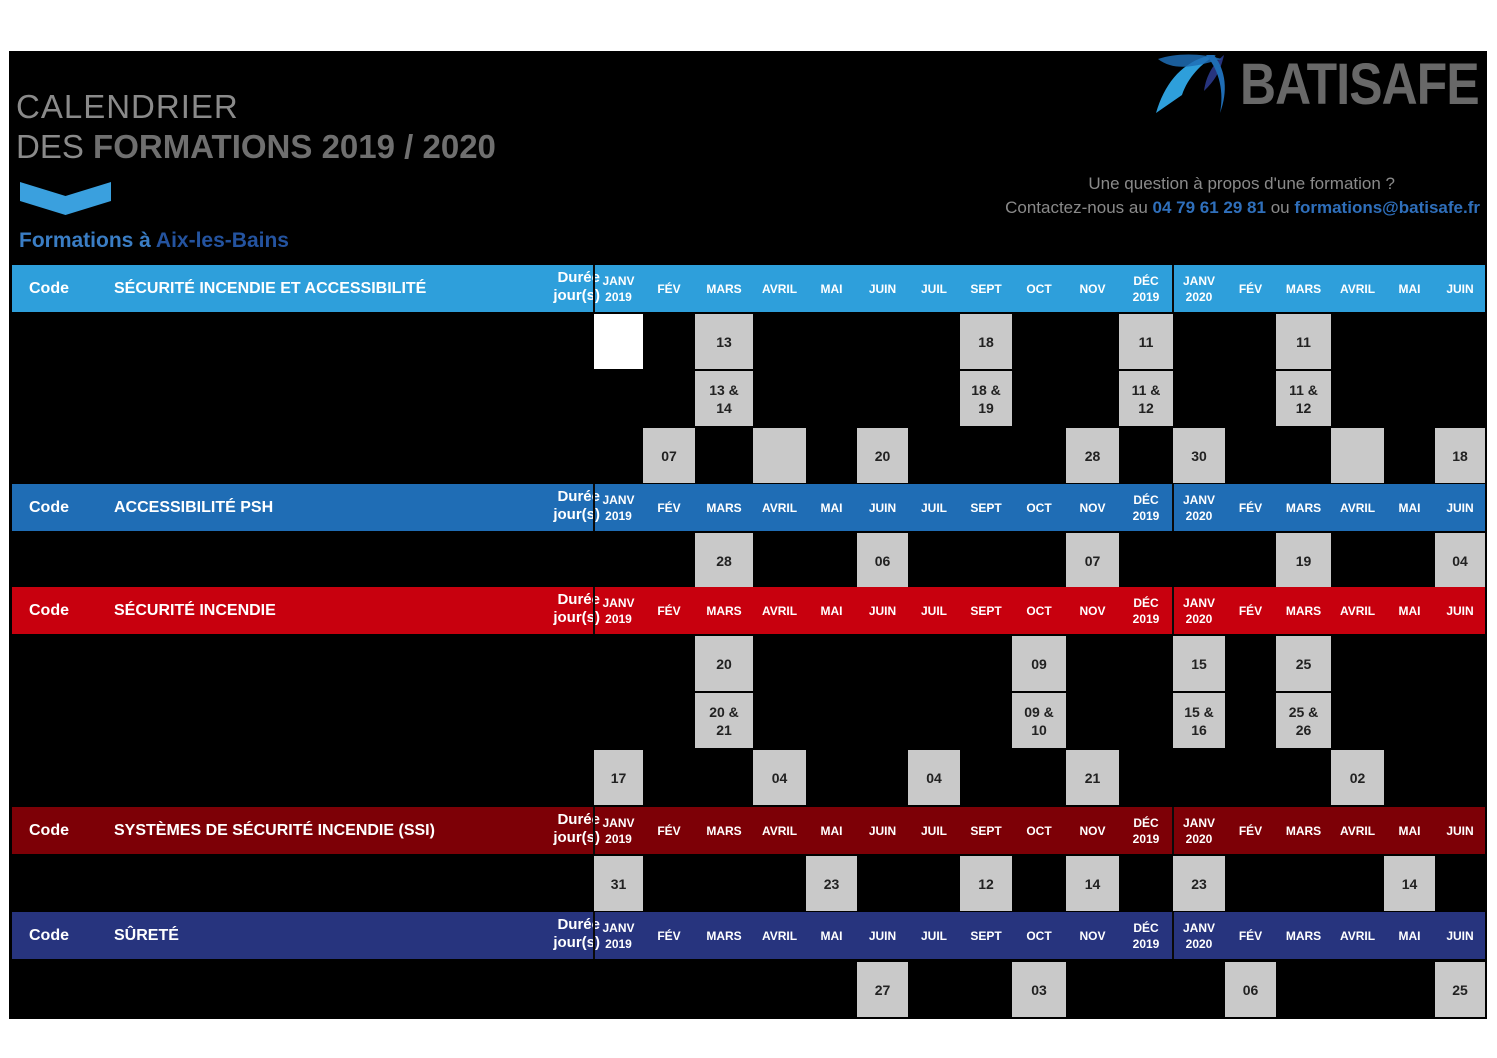 The image size is (1497, 1058). I want to click on duration-label-line2: jour(s), so click(576, 295).